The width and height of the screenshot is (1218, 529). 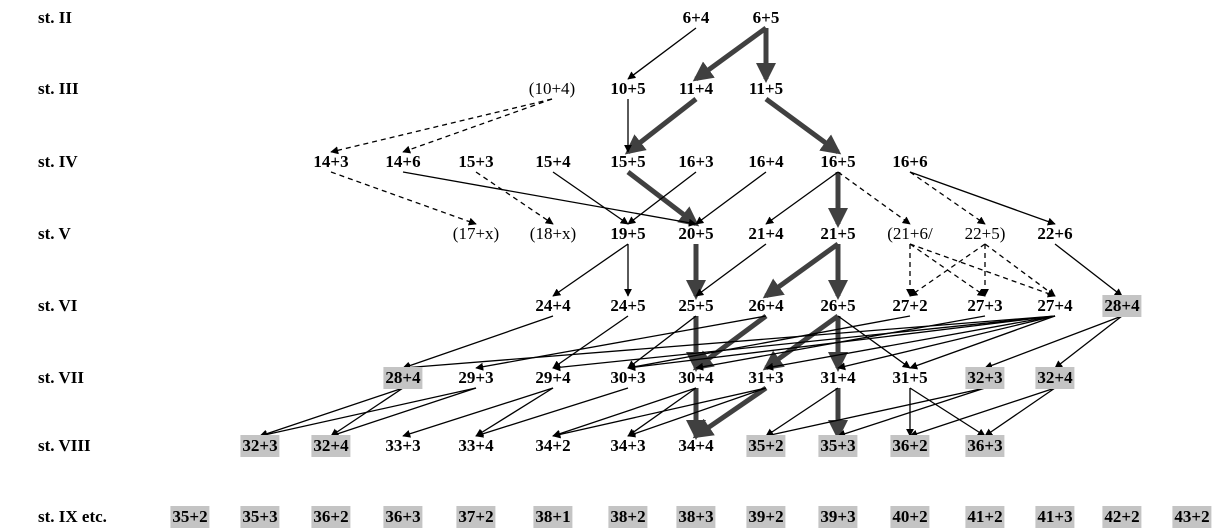 What do you see at coordinates (475, 378) in the screenshot?
I see `node-vii-29-3: 29+3` at bounding box center [475, 378].